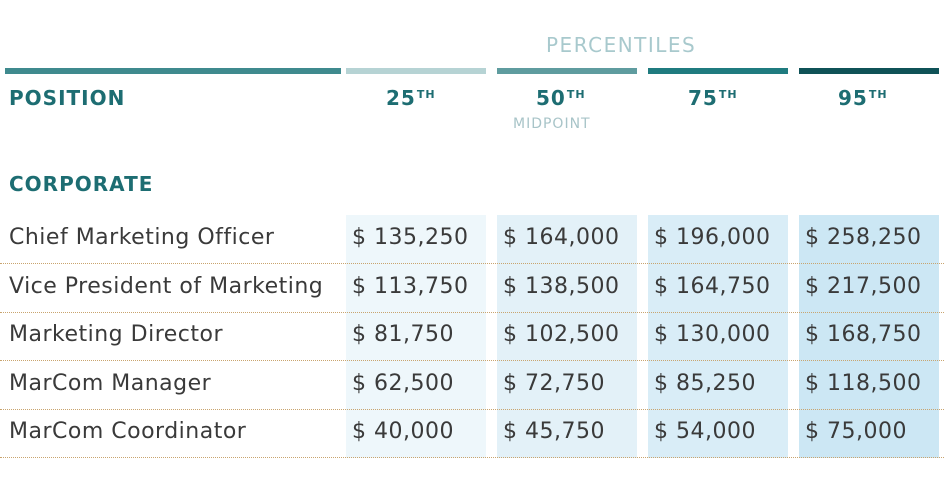 The width and height of the screenshot is (944, 499). What do you see at coordinates (552, 124) in the screenshot?
I see `midpoint-label: MIDPOINT` at bounding box center [552, 124].